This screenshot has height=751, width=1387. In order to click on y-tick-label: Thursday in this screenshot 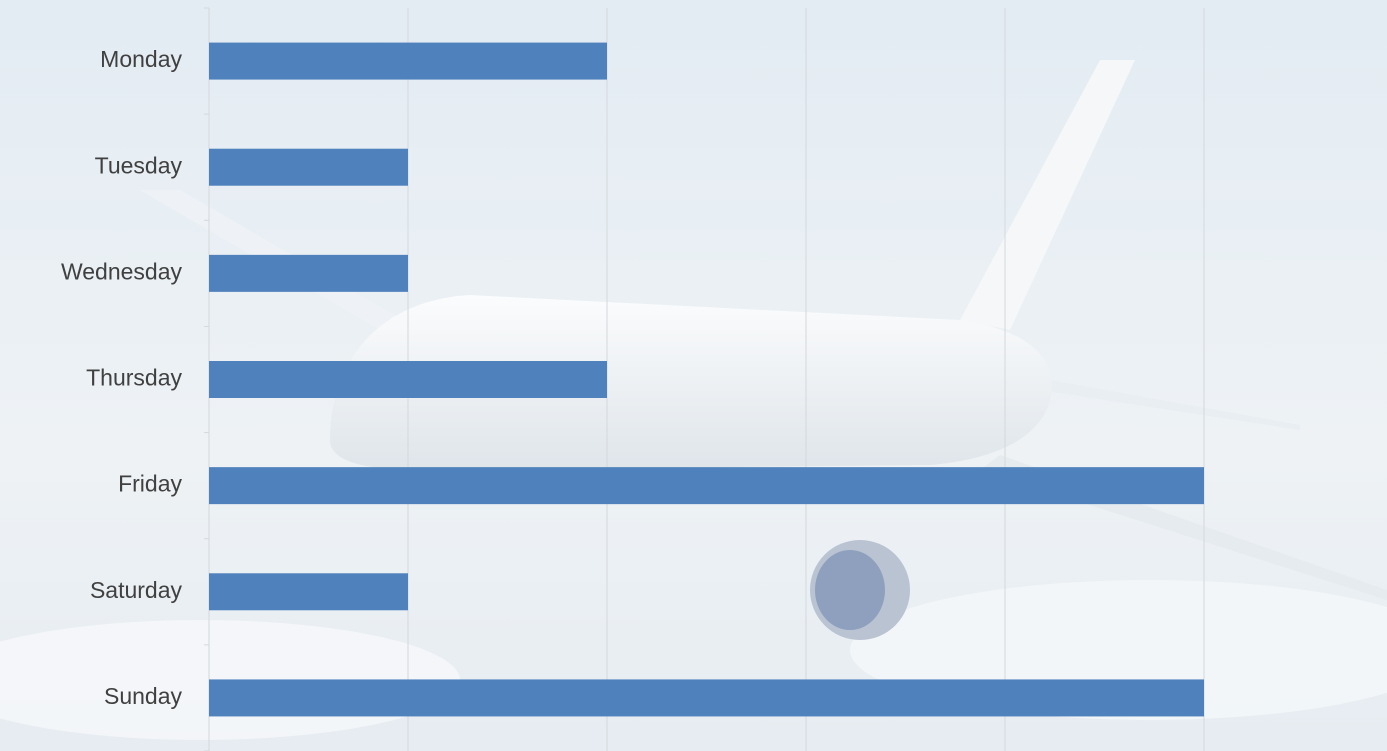, I will do `click(134, 378)`.